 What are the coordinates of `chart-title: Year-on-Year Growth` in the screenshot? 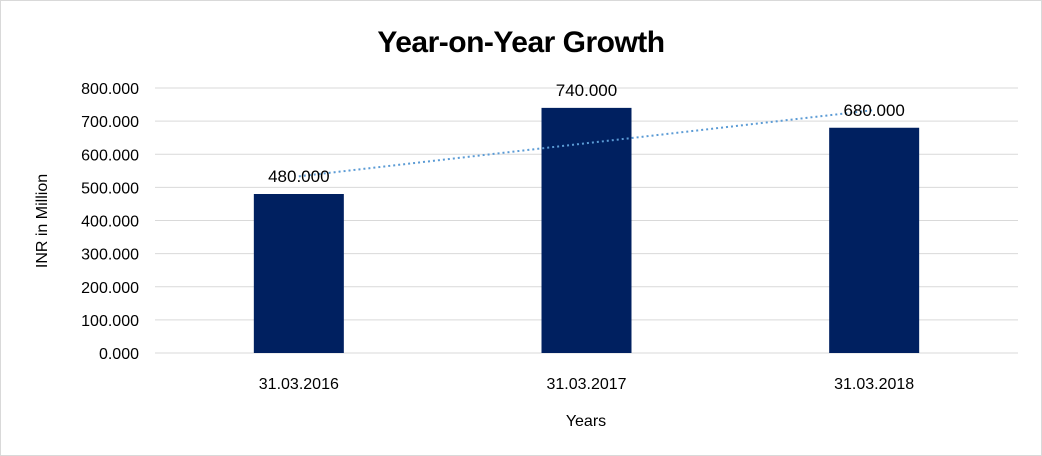 It's located at (520, 42).